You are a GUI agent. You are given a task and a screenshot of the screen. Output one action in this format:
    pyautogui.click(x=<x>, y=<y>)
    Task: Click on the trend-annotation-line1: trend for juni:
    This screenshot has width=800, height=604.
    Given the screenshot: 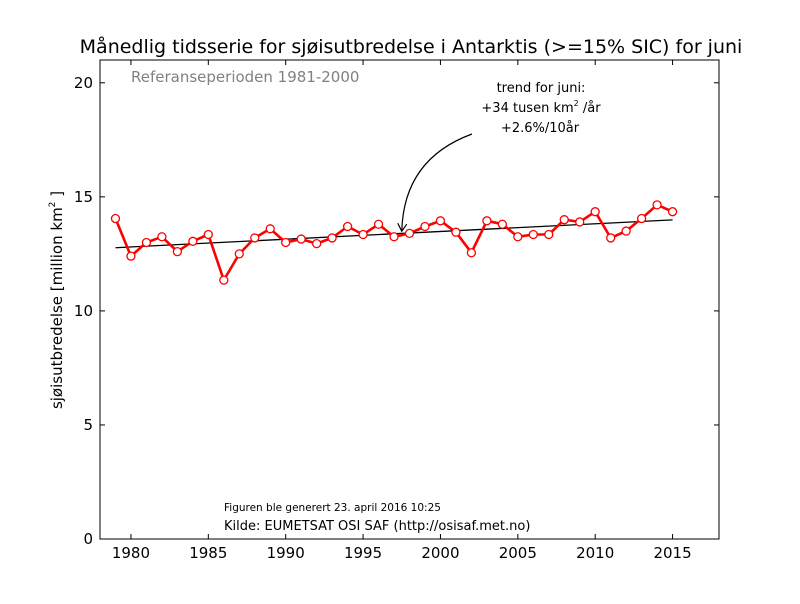 What is the action you would take?
    pyautogui.click(x=541, y=88)
    